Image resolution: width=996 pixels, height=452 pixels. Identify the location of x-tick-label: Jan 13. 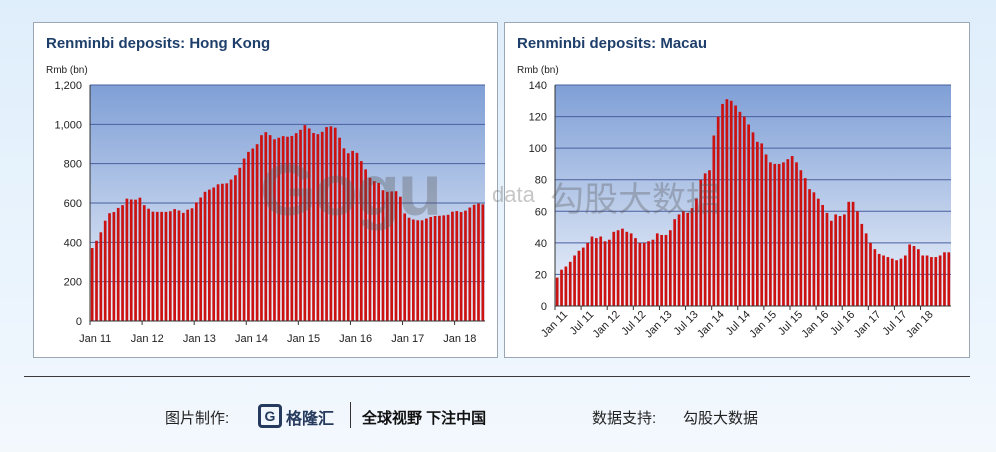
(659, 325).